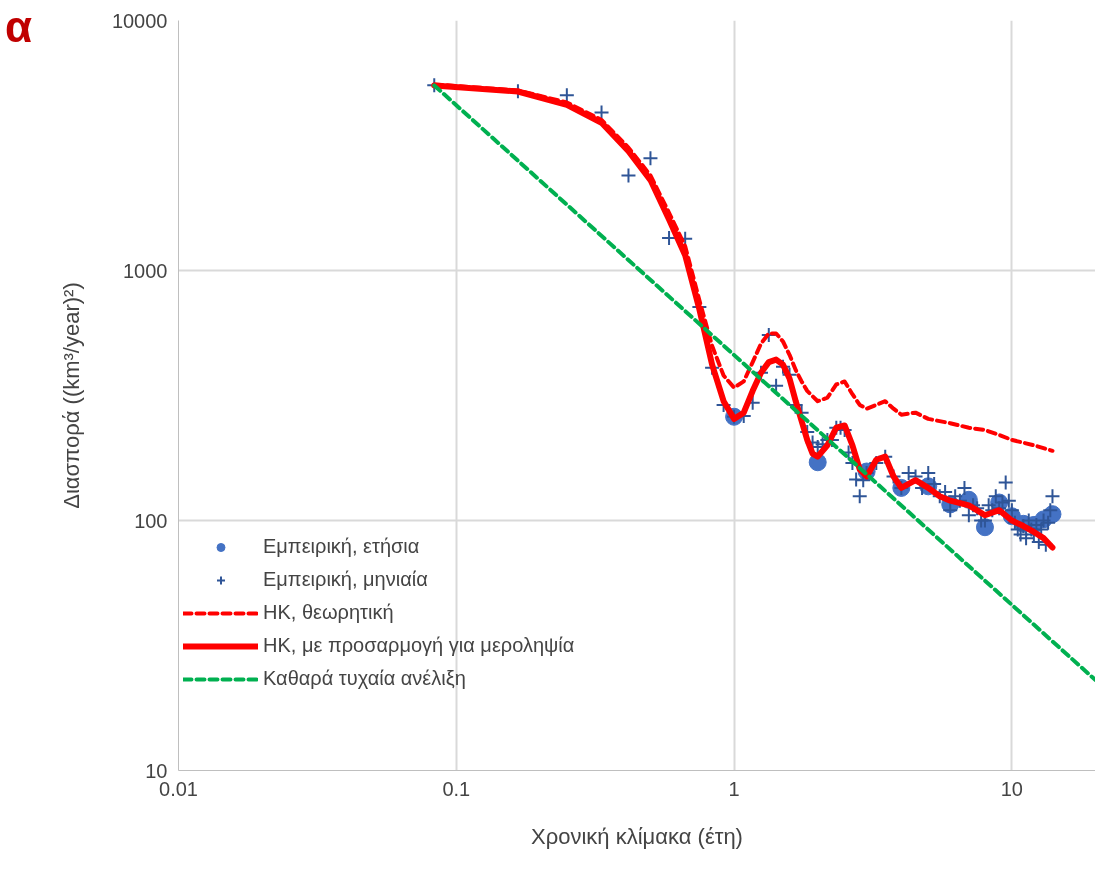 This screenshot has height=887, width=1095. What do you see at coordinates (145, 270) in the screenshot?
I see `y-tick-label: 1000` at bounding box center [145, 270].